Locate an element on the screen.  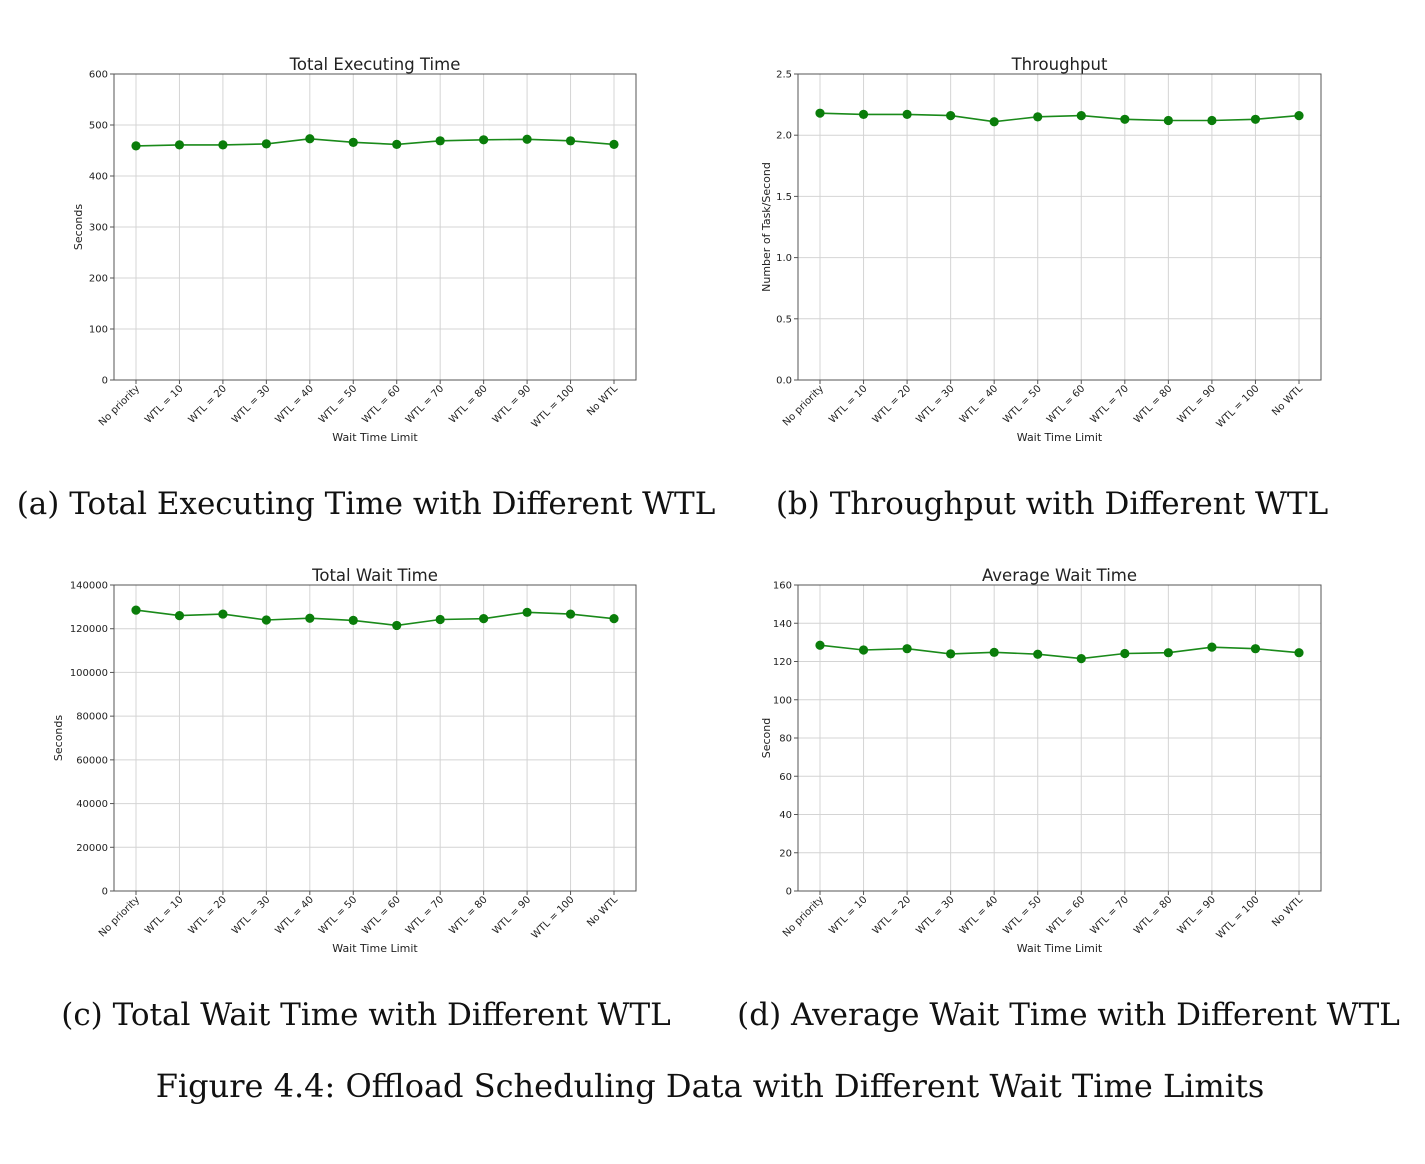
y-tick-label: 2.5 is located at coordinates (784, 75).